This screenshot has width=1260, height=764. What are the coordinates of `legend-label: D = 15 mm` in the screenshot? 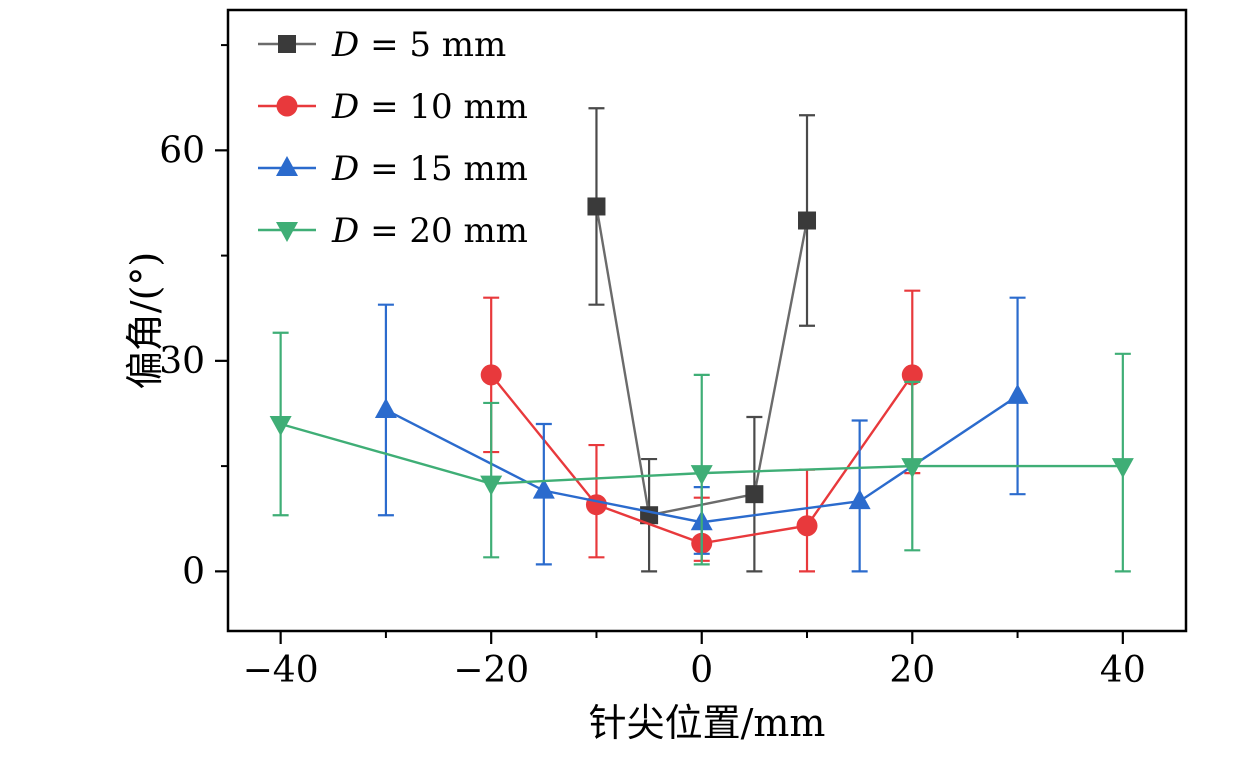 It's located at (429, 169).